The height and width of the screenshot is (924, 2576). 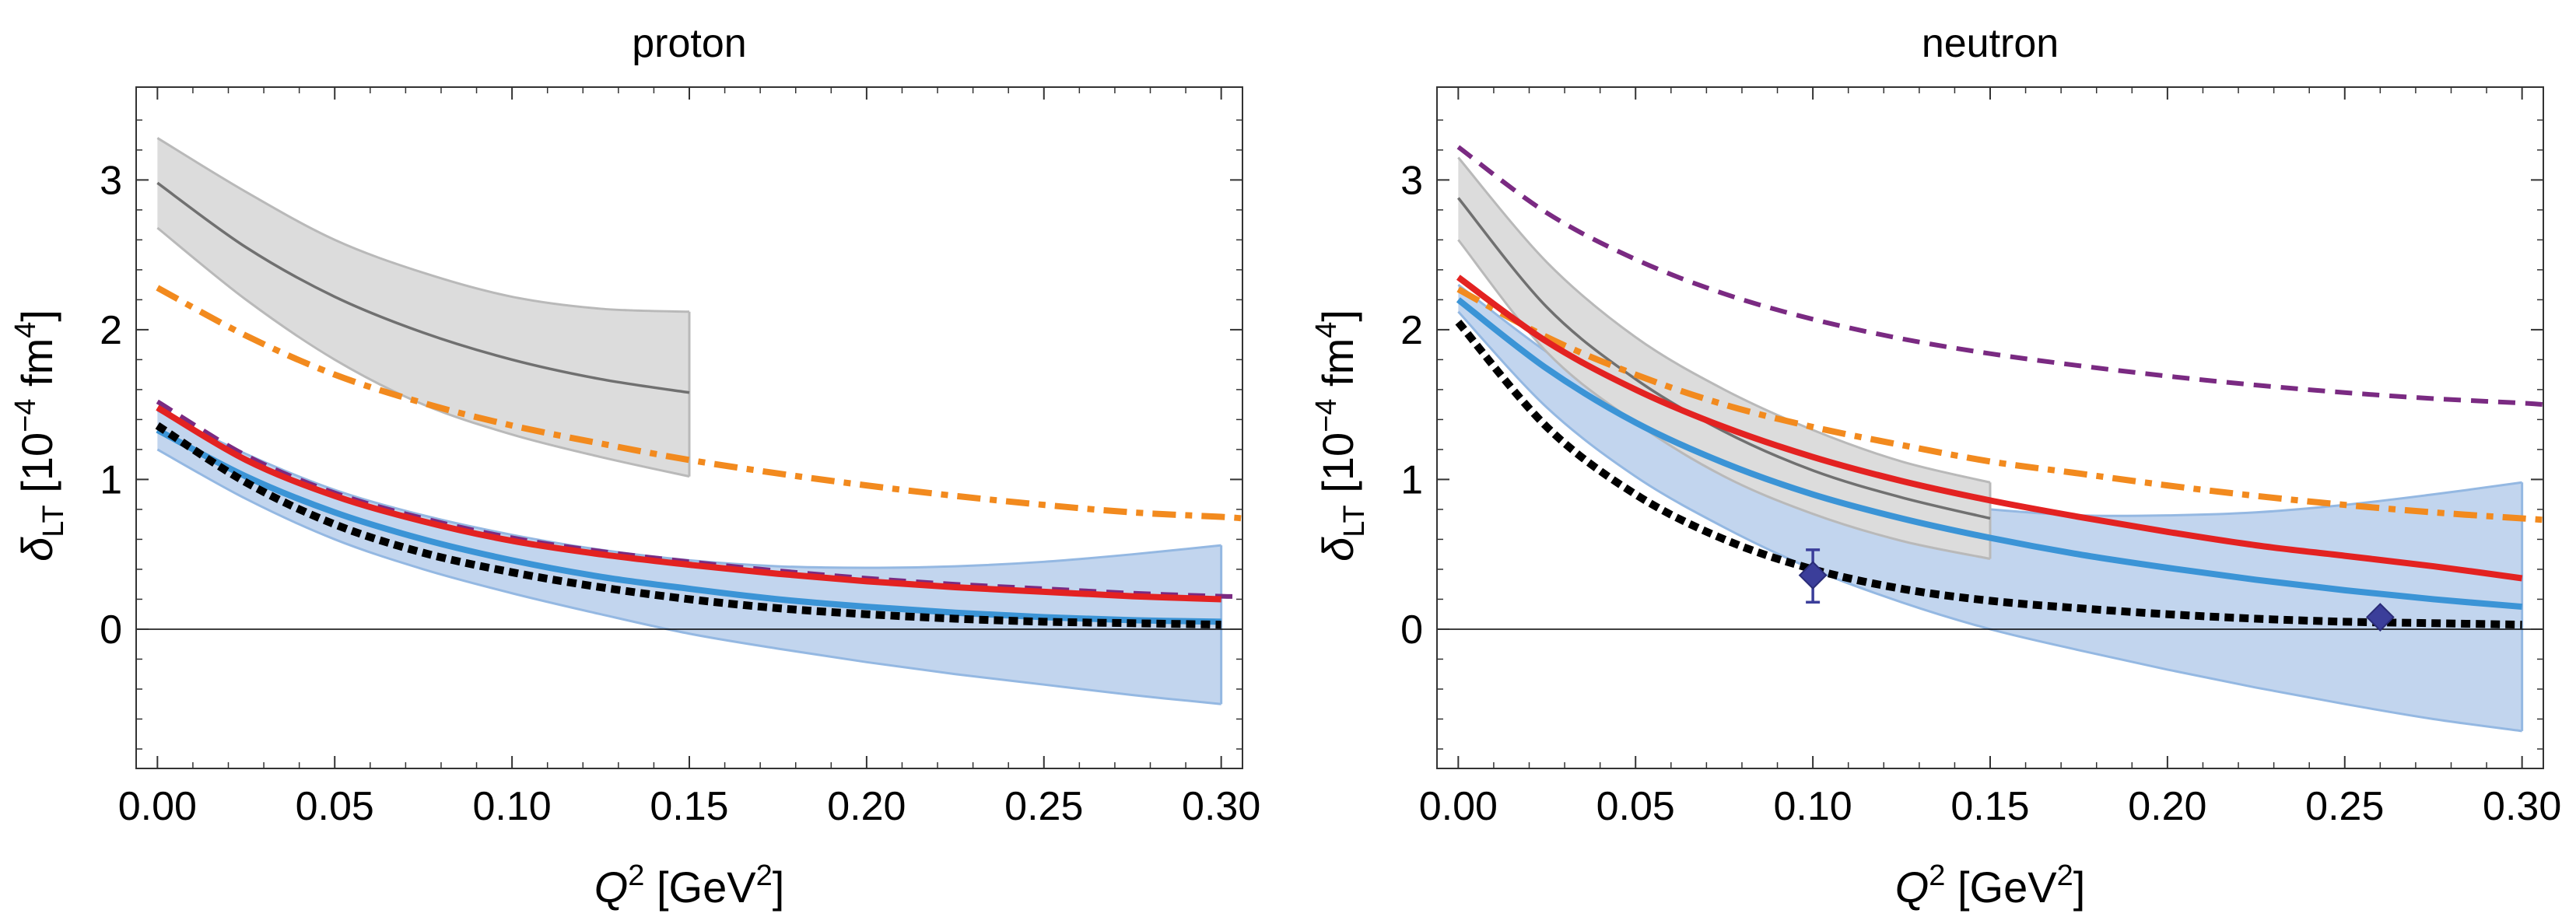 I want to click on neutron-gray-band-lower-edge, so click(x=1724, y=400).